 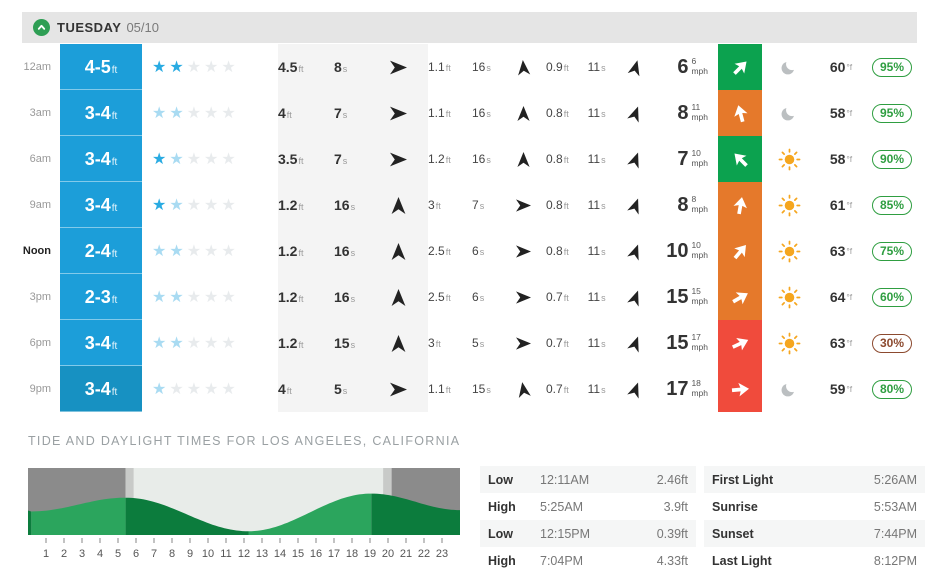 I want to click on tertiary-swell-period: 11, so click(x=594, y=205).